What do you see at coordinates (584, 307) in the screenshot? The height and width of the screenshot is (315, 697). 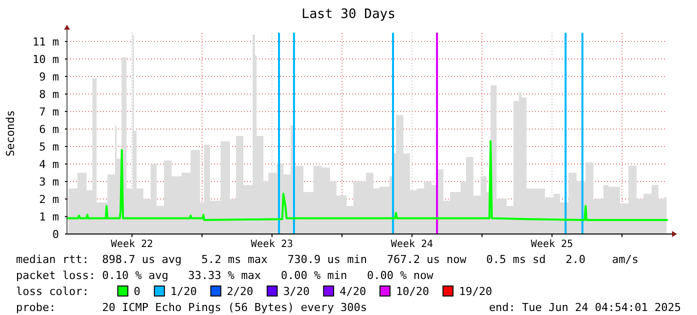 I see `text: end: Tue Jun 24 04:54:01 2025` at bounding box center [584, 307].